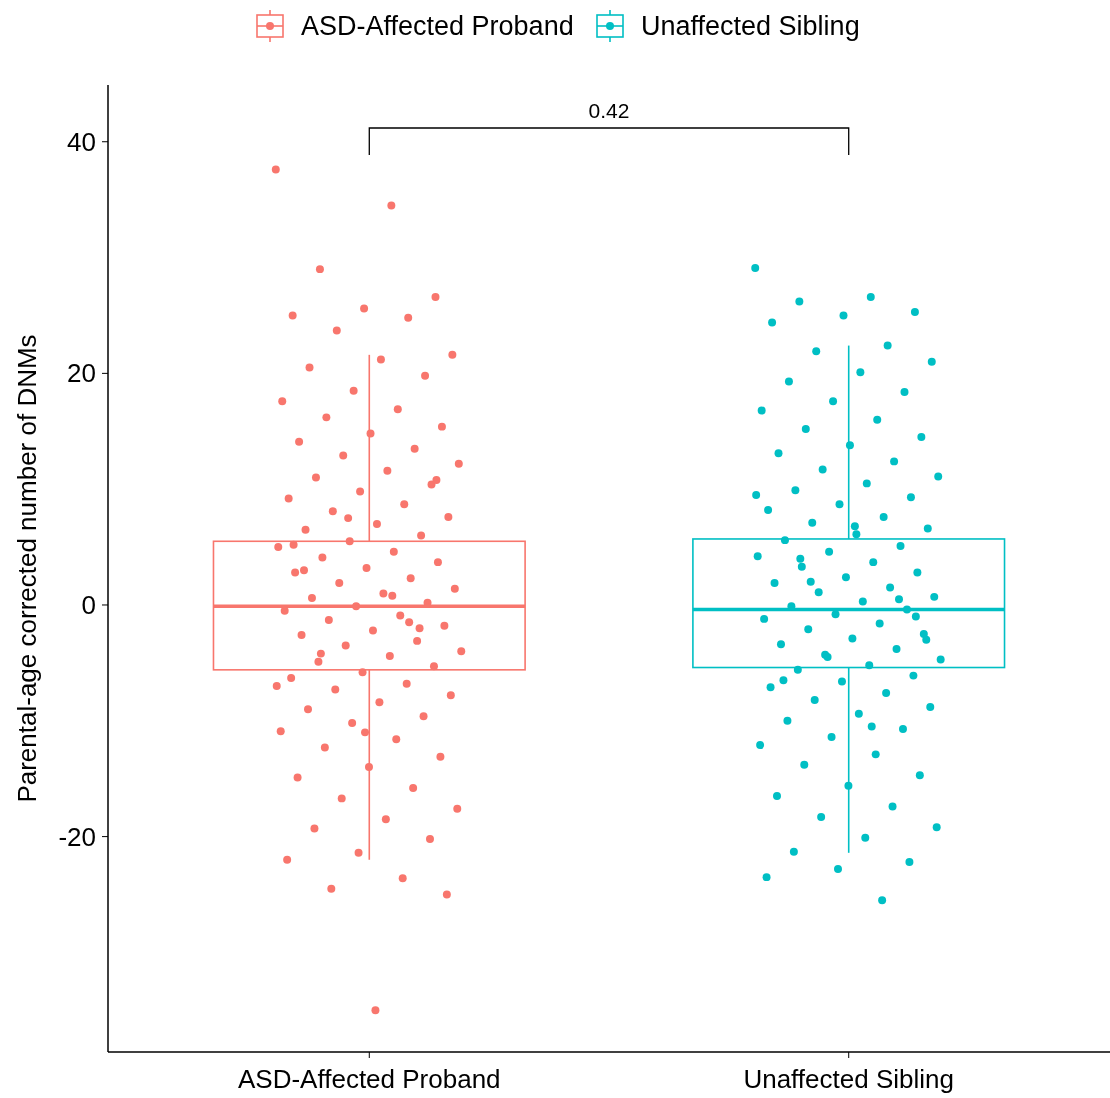  What do you see at coordinates (77, 836) in the screenshot?
I see `y-tick-label: -20` at bounding box center [77, 836].